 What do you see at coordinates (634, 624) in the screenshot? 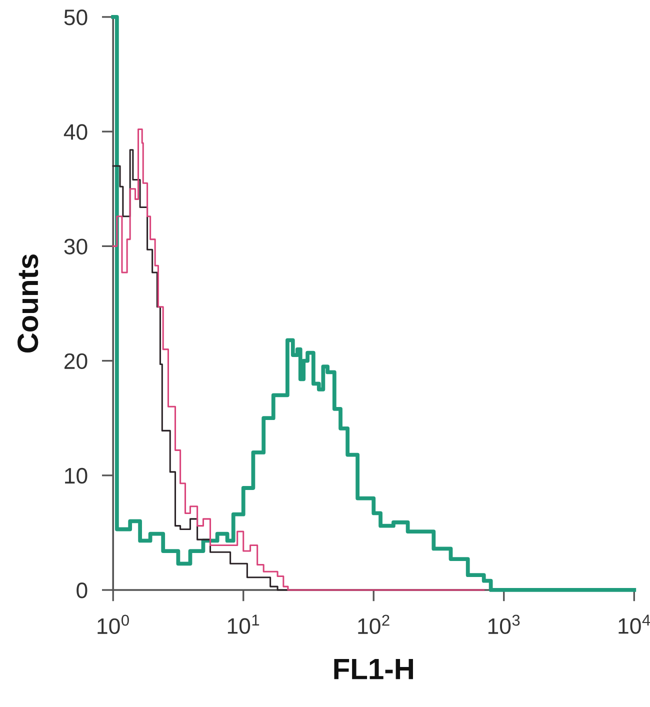
I see `x-tick-label: 10$^{4}$` at bounding box center [634, 624].